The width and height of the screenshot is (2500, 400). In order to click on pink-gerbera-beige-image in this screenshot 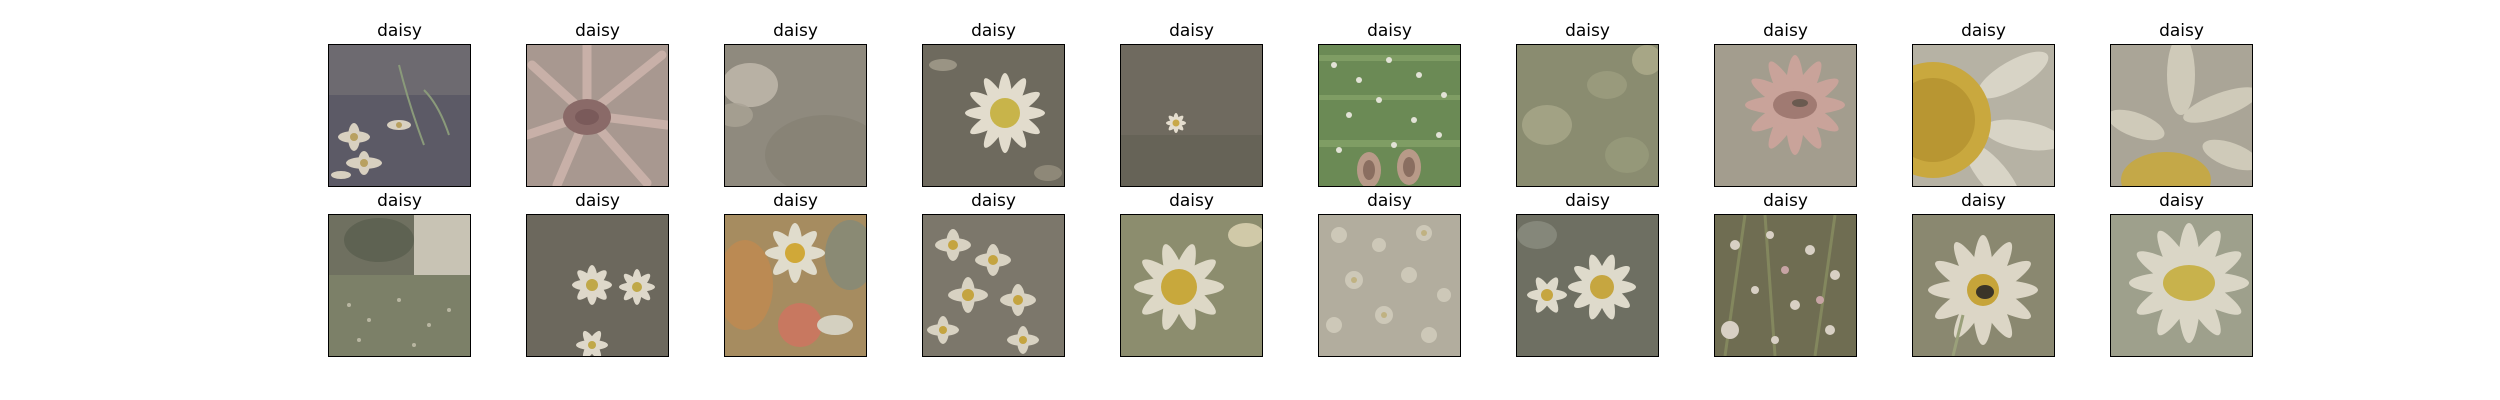, I will do `click(1785, 115)`.